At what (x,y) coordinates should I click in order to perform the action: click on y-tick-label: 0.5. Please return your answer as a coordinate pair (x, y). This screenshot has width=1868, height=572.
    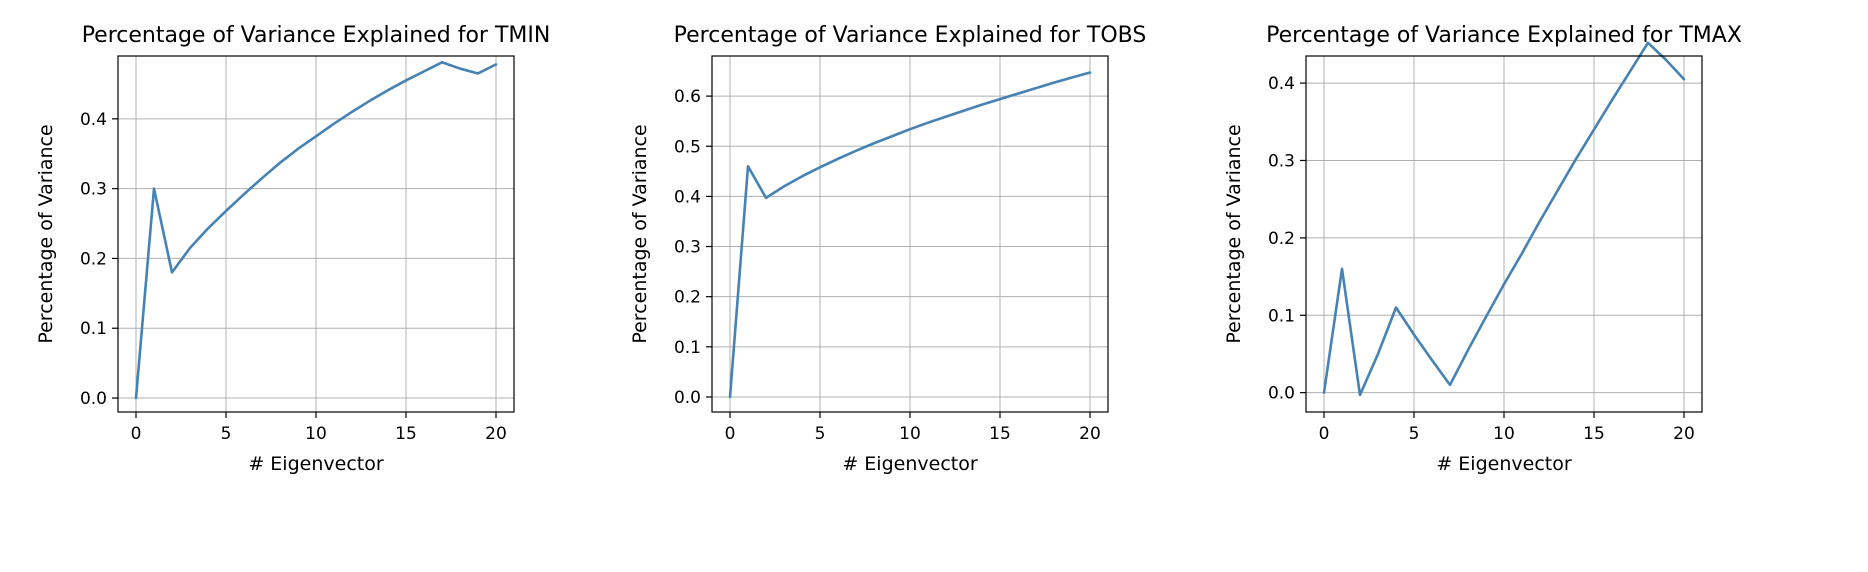
    Looking at the image, I should click on (687, 147).